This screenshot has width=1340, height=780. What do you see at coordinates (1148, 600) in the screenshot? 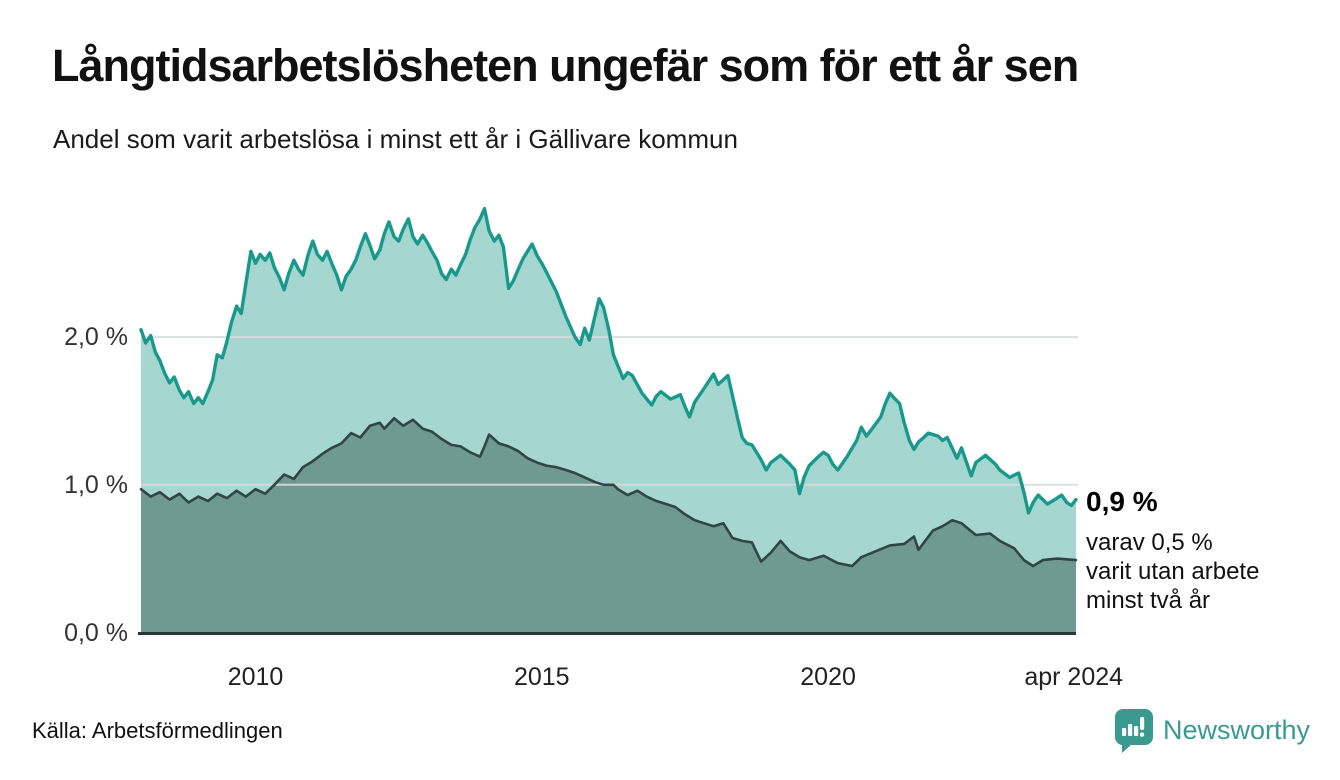
I see `end-value-detail-line: minst två år` at bounding box center [1148, 600].